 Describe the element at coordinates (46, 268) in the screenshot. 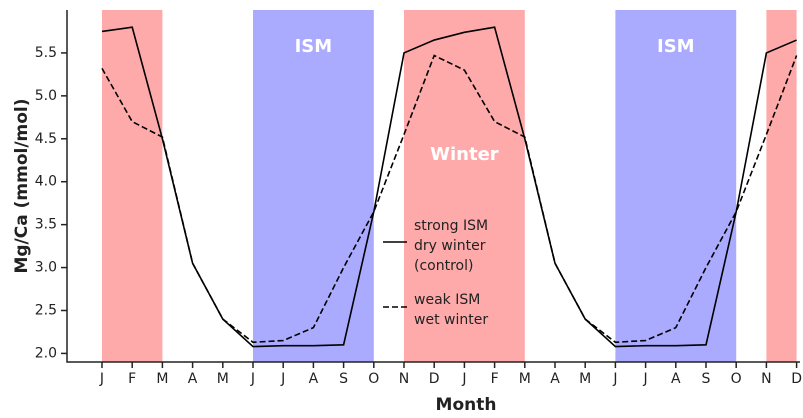

I see `y-tick-label: 3.0` at that location.